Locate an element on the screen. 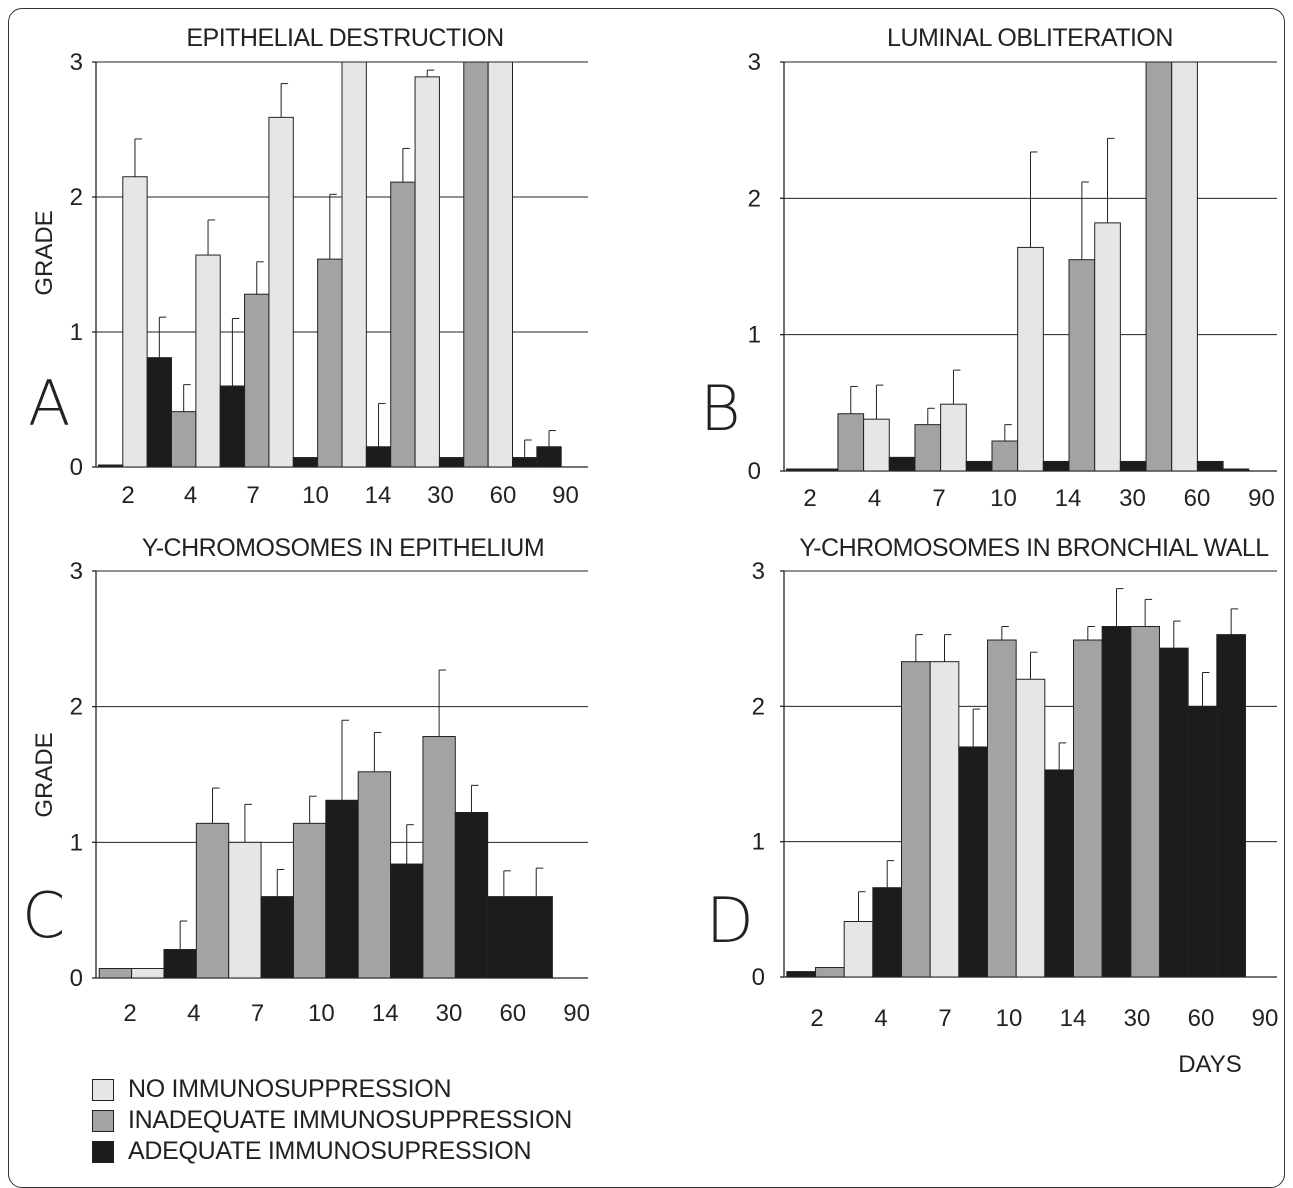 The image size is (1293, 1188). legend-swatch-adequate is located at coordinates (103, 1151).